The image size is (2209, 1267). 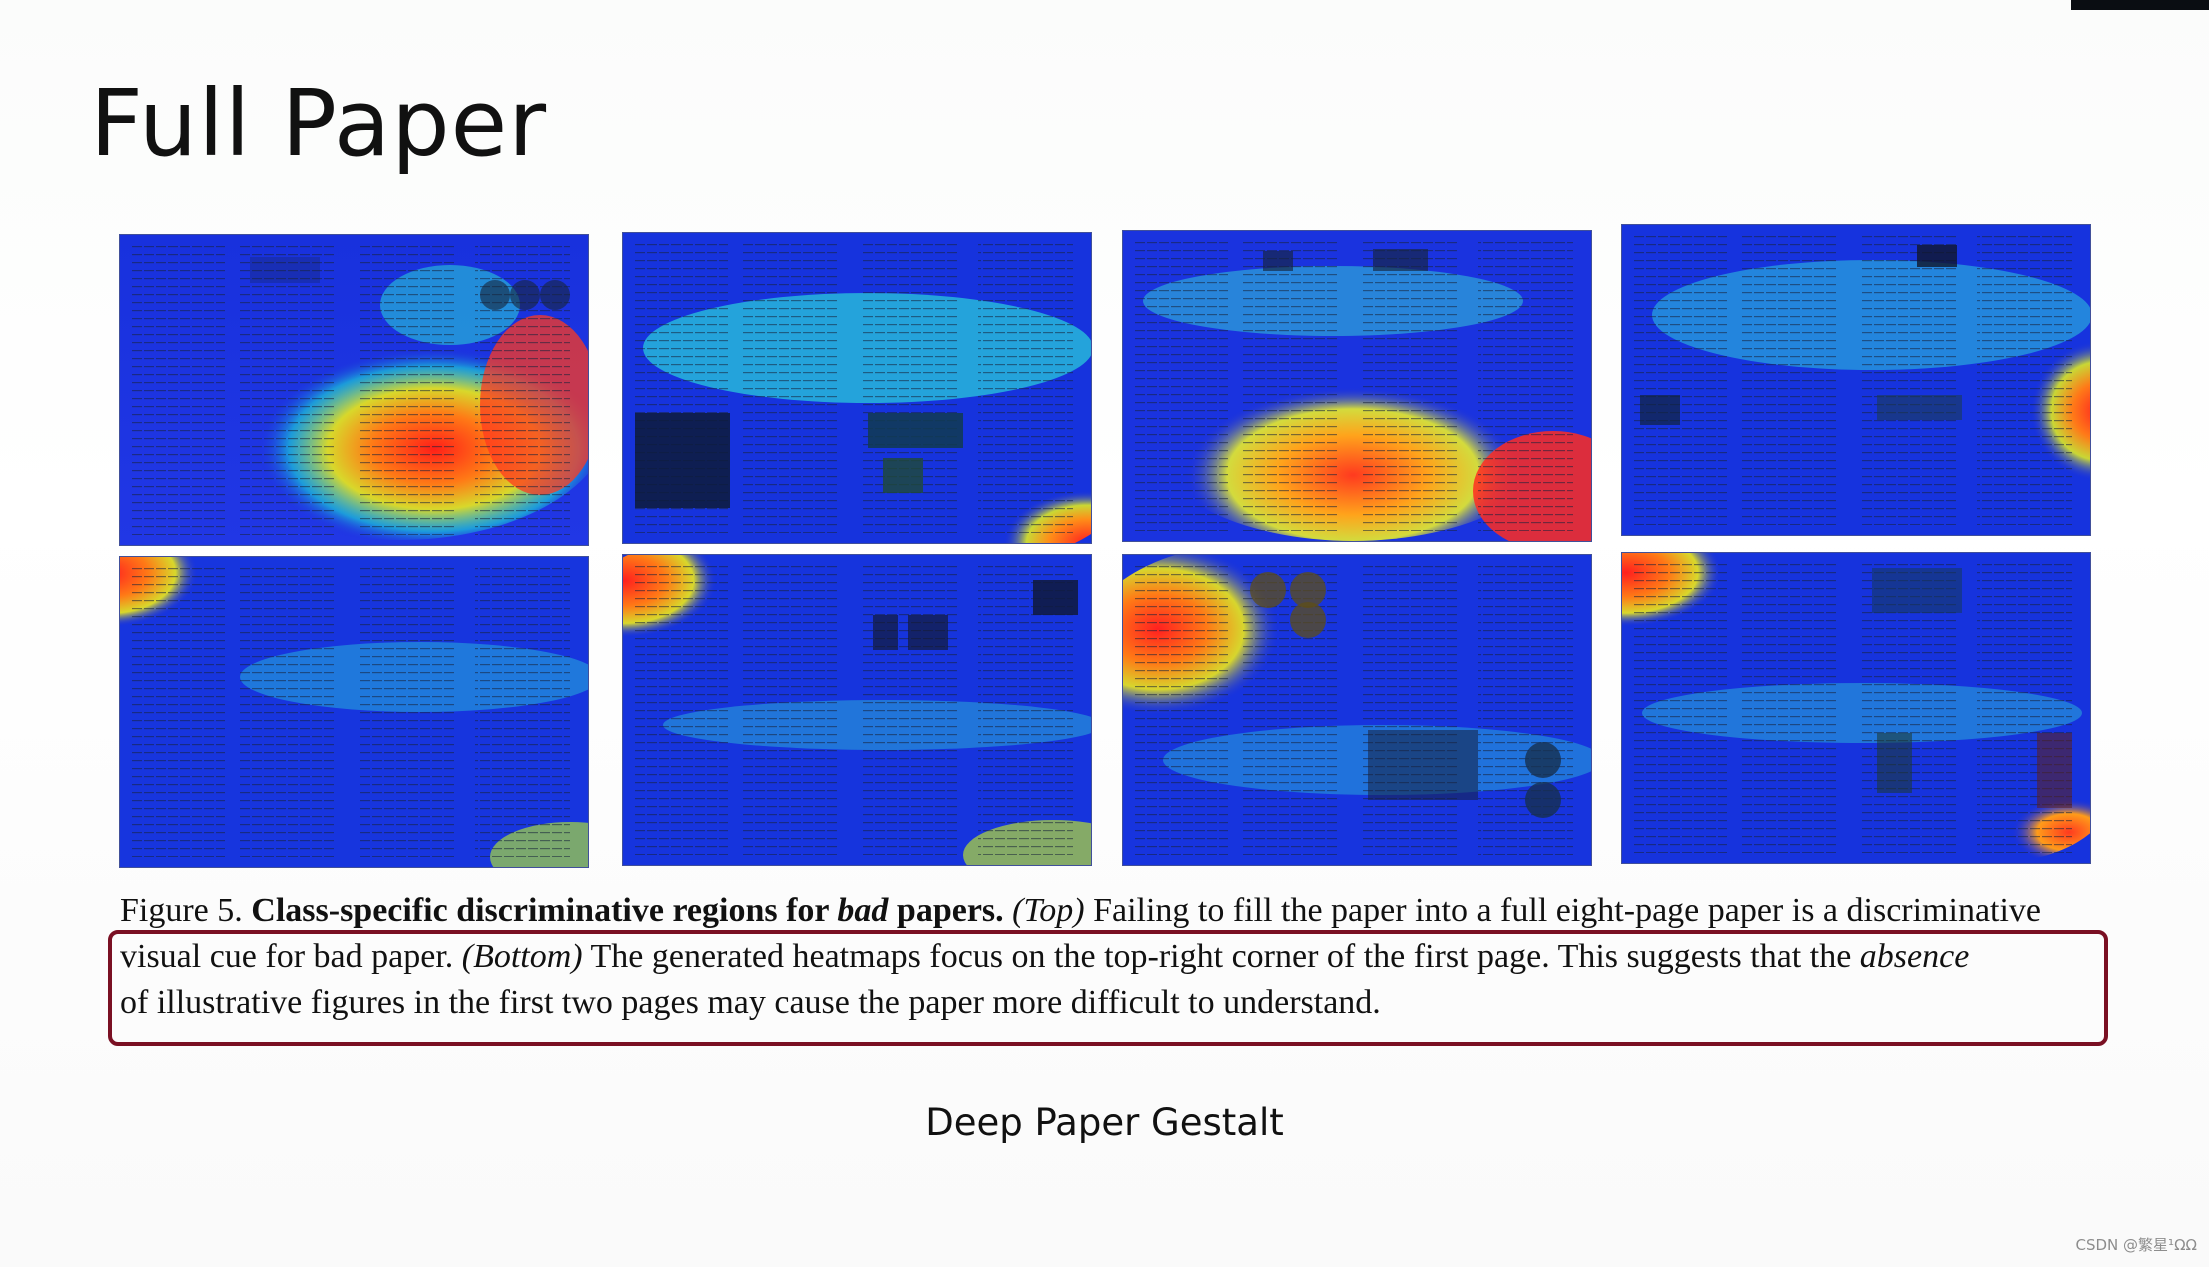 What do you see at coordinates (2140, 5) in the screenshot?
I see `corner-mark` at bounding box center [2140, 5].